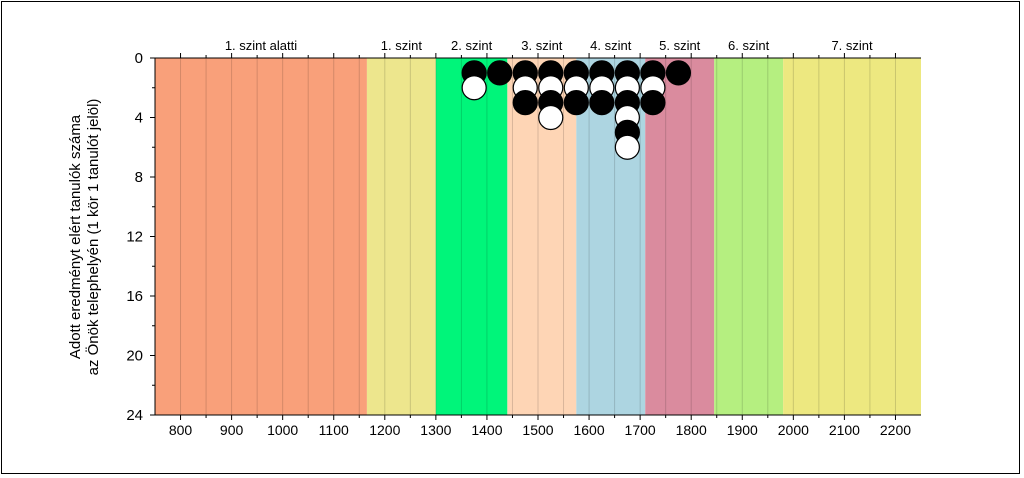 The height and width of the screenshot is (478, 1024). What do you see at coordinates (334, 430) in the screenshot?
I see `x-tick-label: 1100` at bounding box center [334, 430].